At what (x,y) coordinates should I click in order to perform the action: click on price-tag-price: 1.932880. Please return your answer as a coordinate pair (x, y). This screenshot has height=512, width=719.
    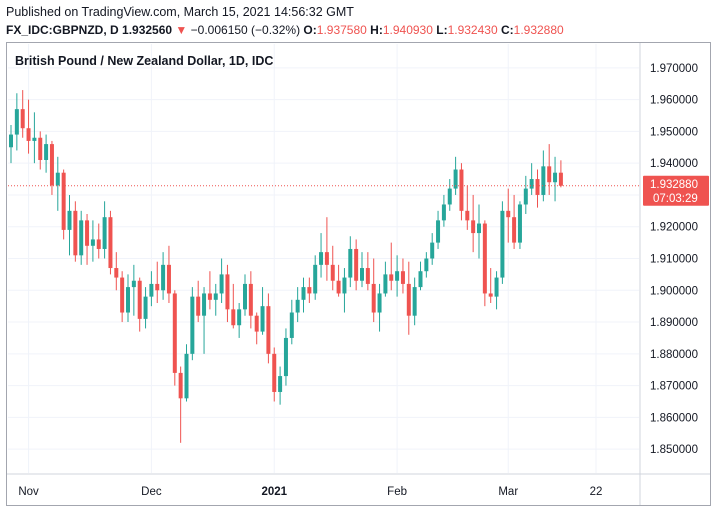
    Looking at the image, I should click on (674, 185).